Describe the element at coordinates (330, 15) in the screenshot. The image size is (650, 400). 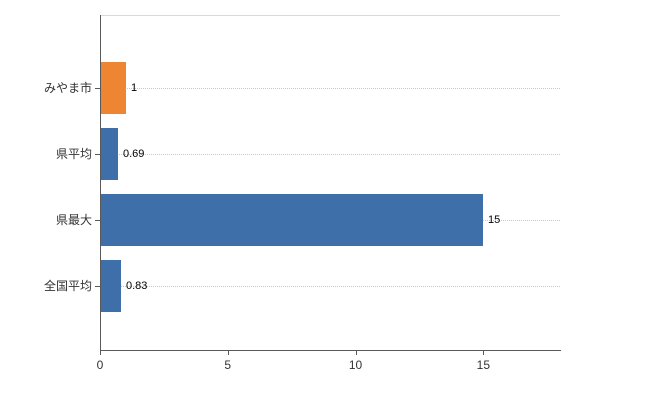
I see `plot-top-border` at that location.